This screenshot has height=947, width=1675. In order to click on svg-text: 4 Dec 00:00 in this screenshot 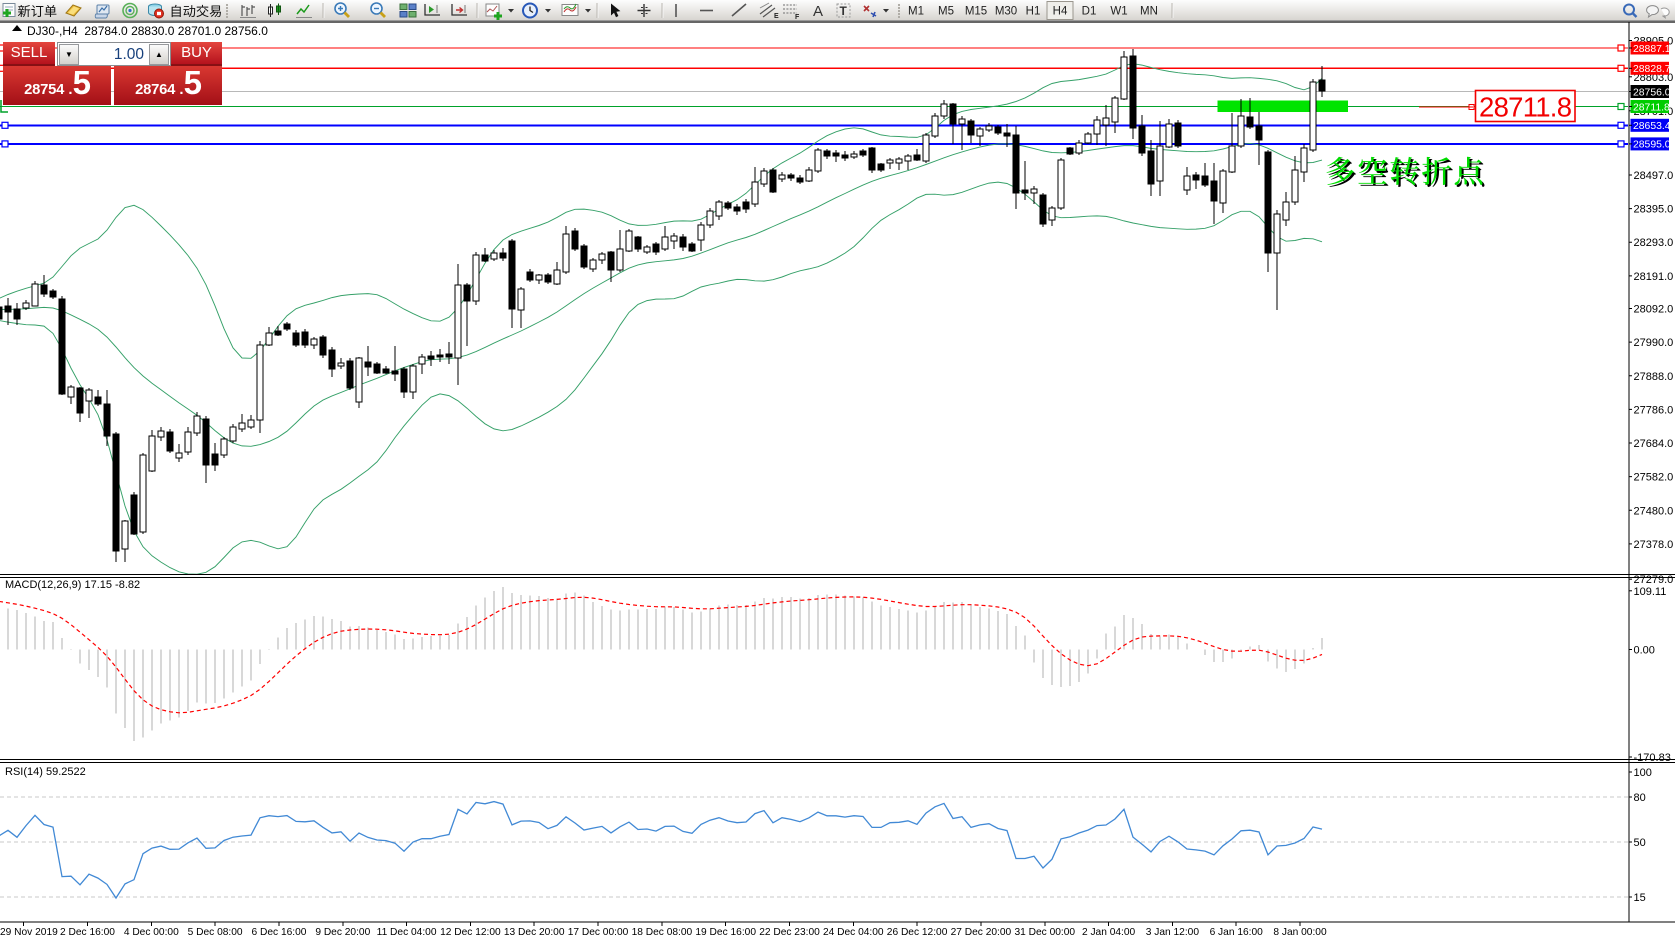, I will do `click(151, 932)`.